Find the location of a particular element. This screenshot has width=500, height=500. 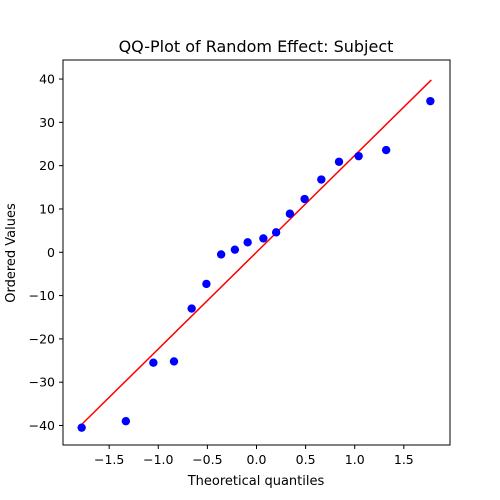

y-tick-label: 40 is located at coordinates (47, 79).